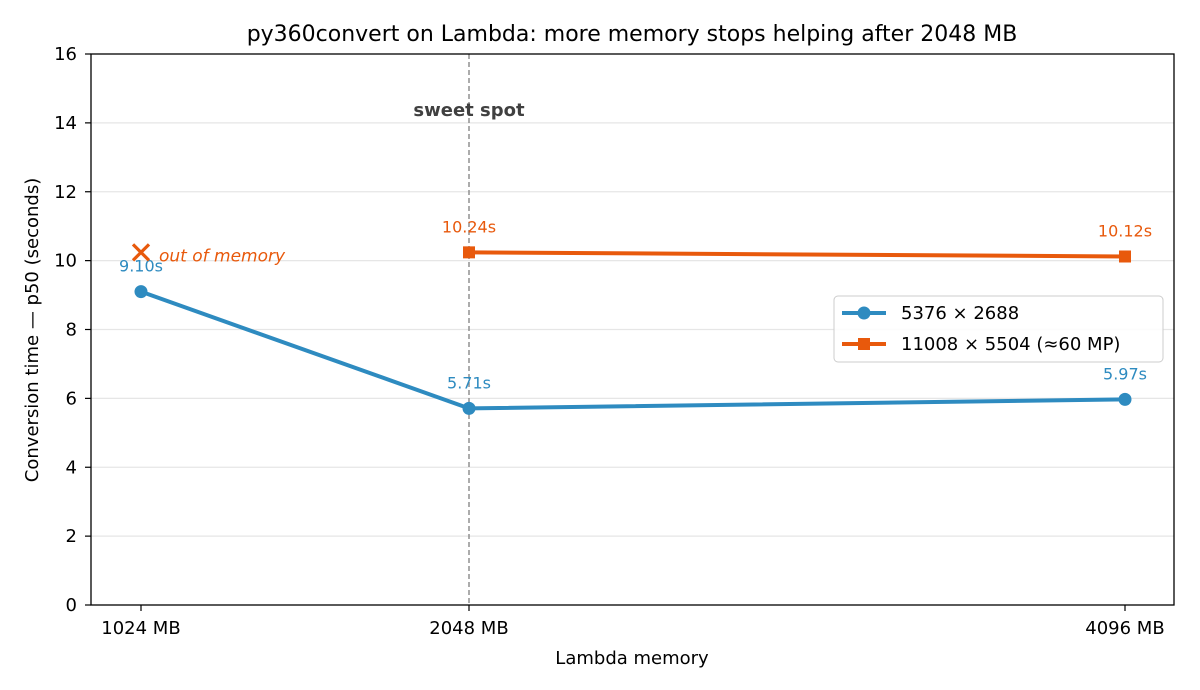 This screenshot has height=690, width=1200. What do you see at coordinates (469, 382) in the screenshot?
I see `data-label: 5.71s` at bounding box center [469, 382].